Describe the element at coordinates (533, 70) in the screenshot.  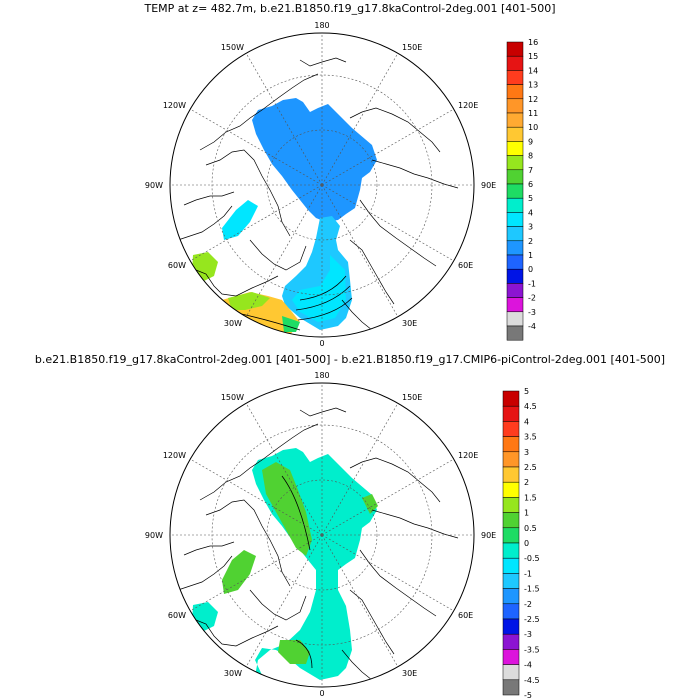
I see `colorbar-tick-label: 14` at that location.